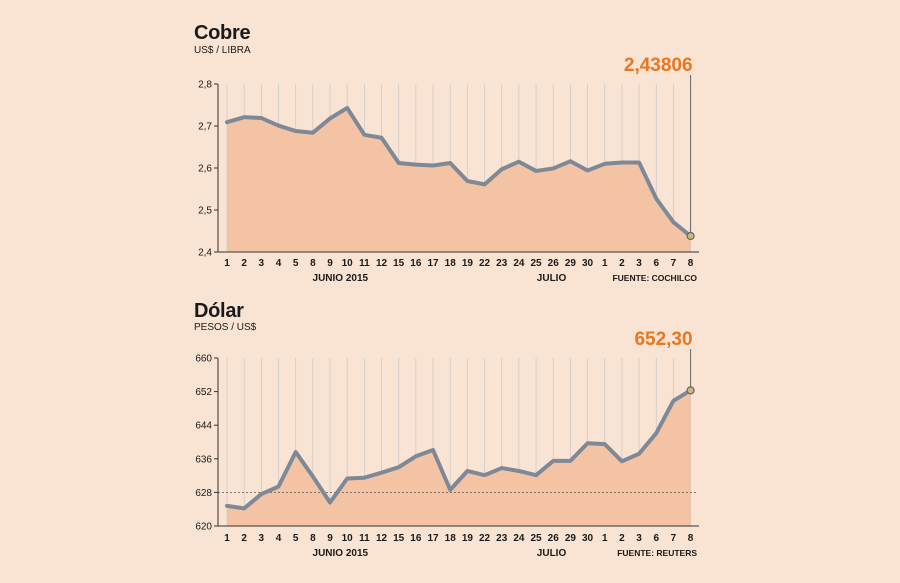 Image resolution: width=900 pixels, height=583 pixels. I want to click on dolar-subtitle: PESOS / US$, so click(225, 327).